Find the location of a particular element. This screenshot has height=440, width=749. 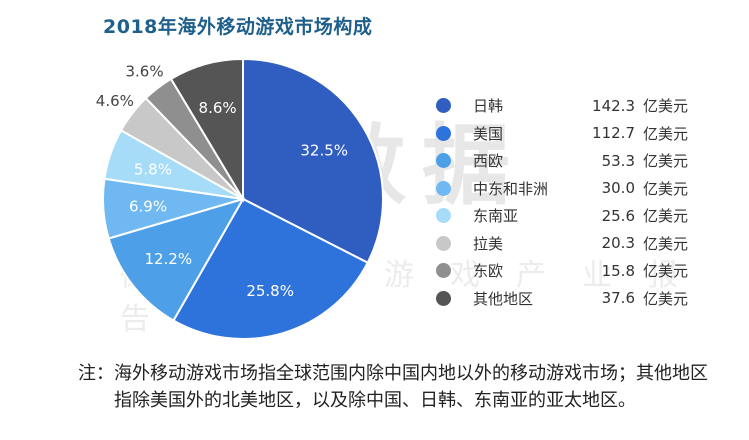

legend-item: 中东和非洲 30.0 亿美元 is located at coordinates (581, 189).